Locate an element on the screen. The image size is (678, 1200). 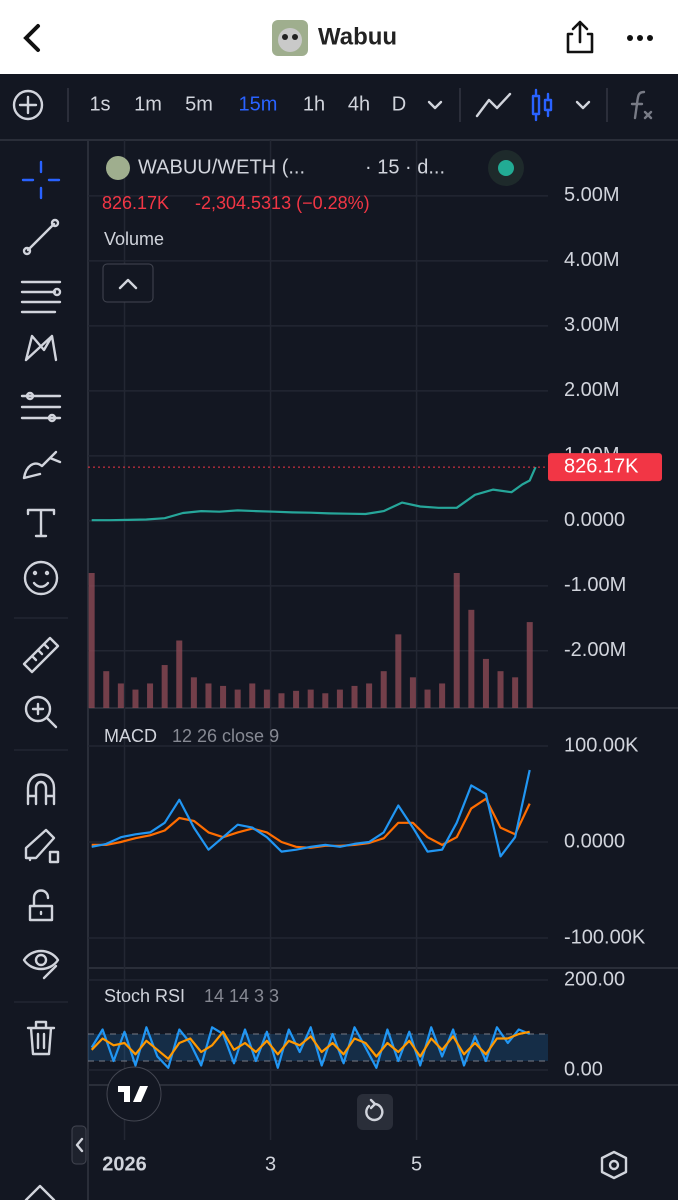
interval-button: 15m is located at coordinates (258, 104).